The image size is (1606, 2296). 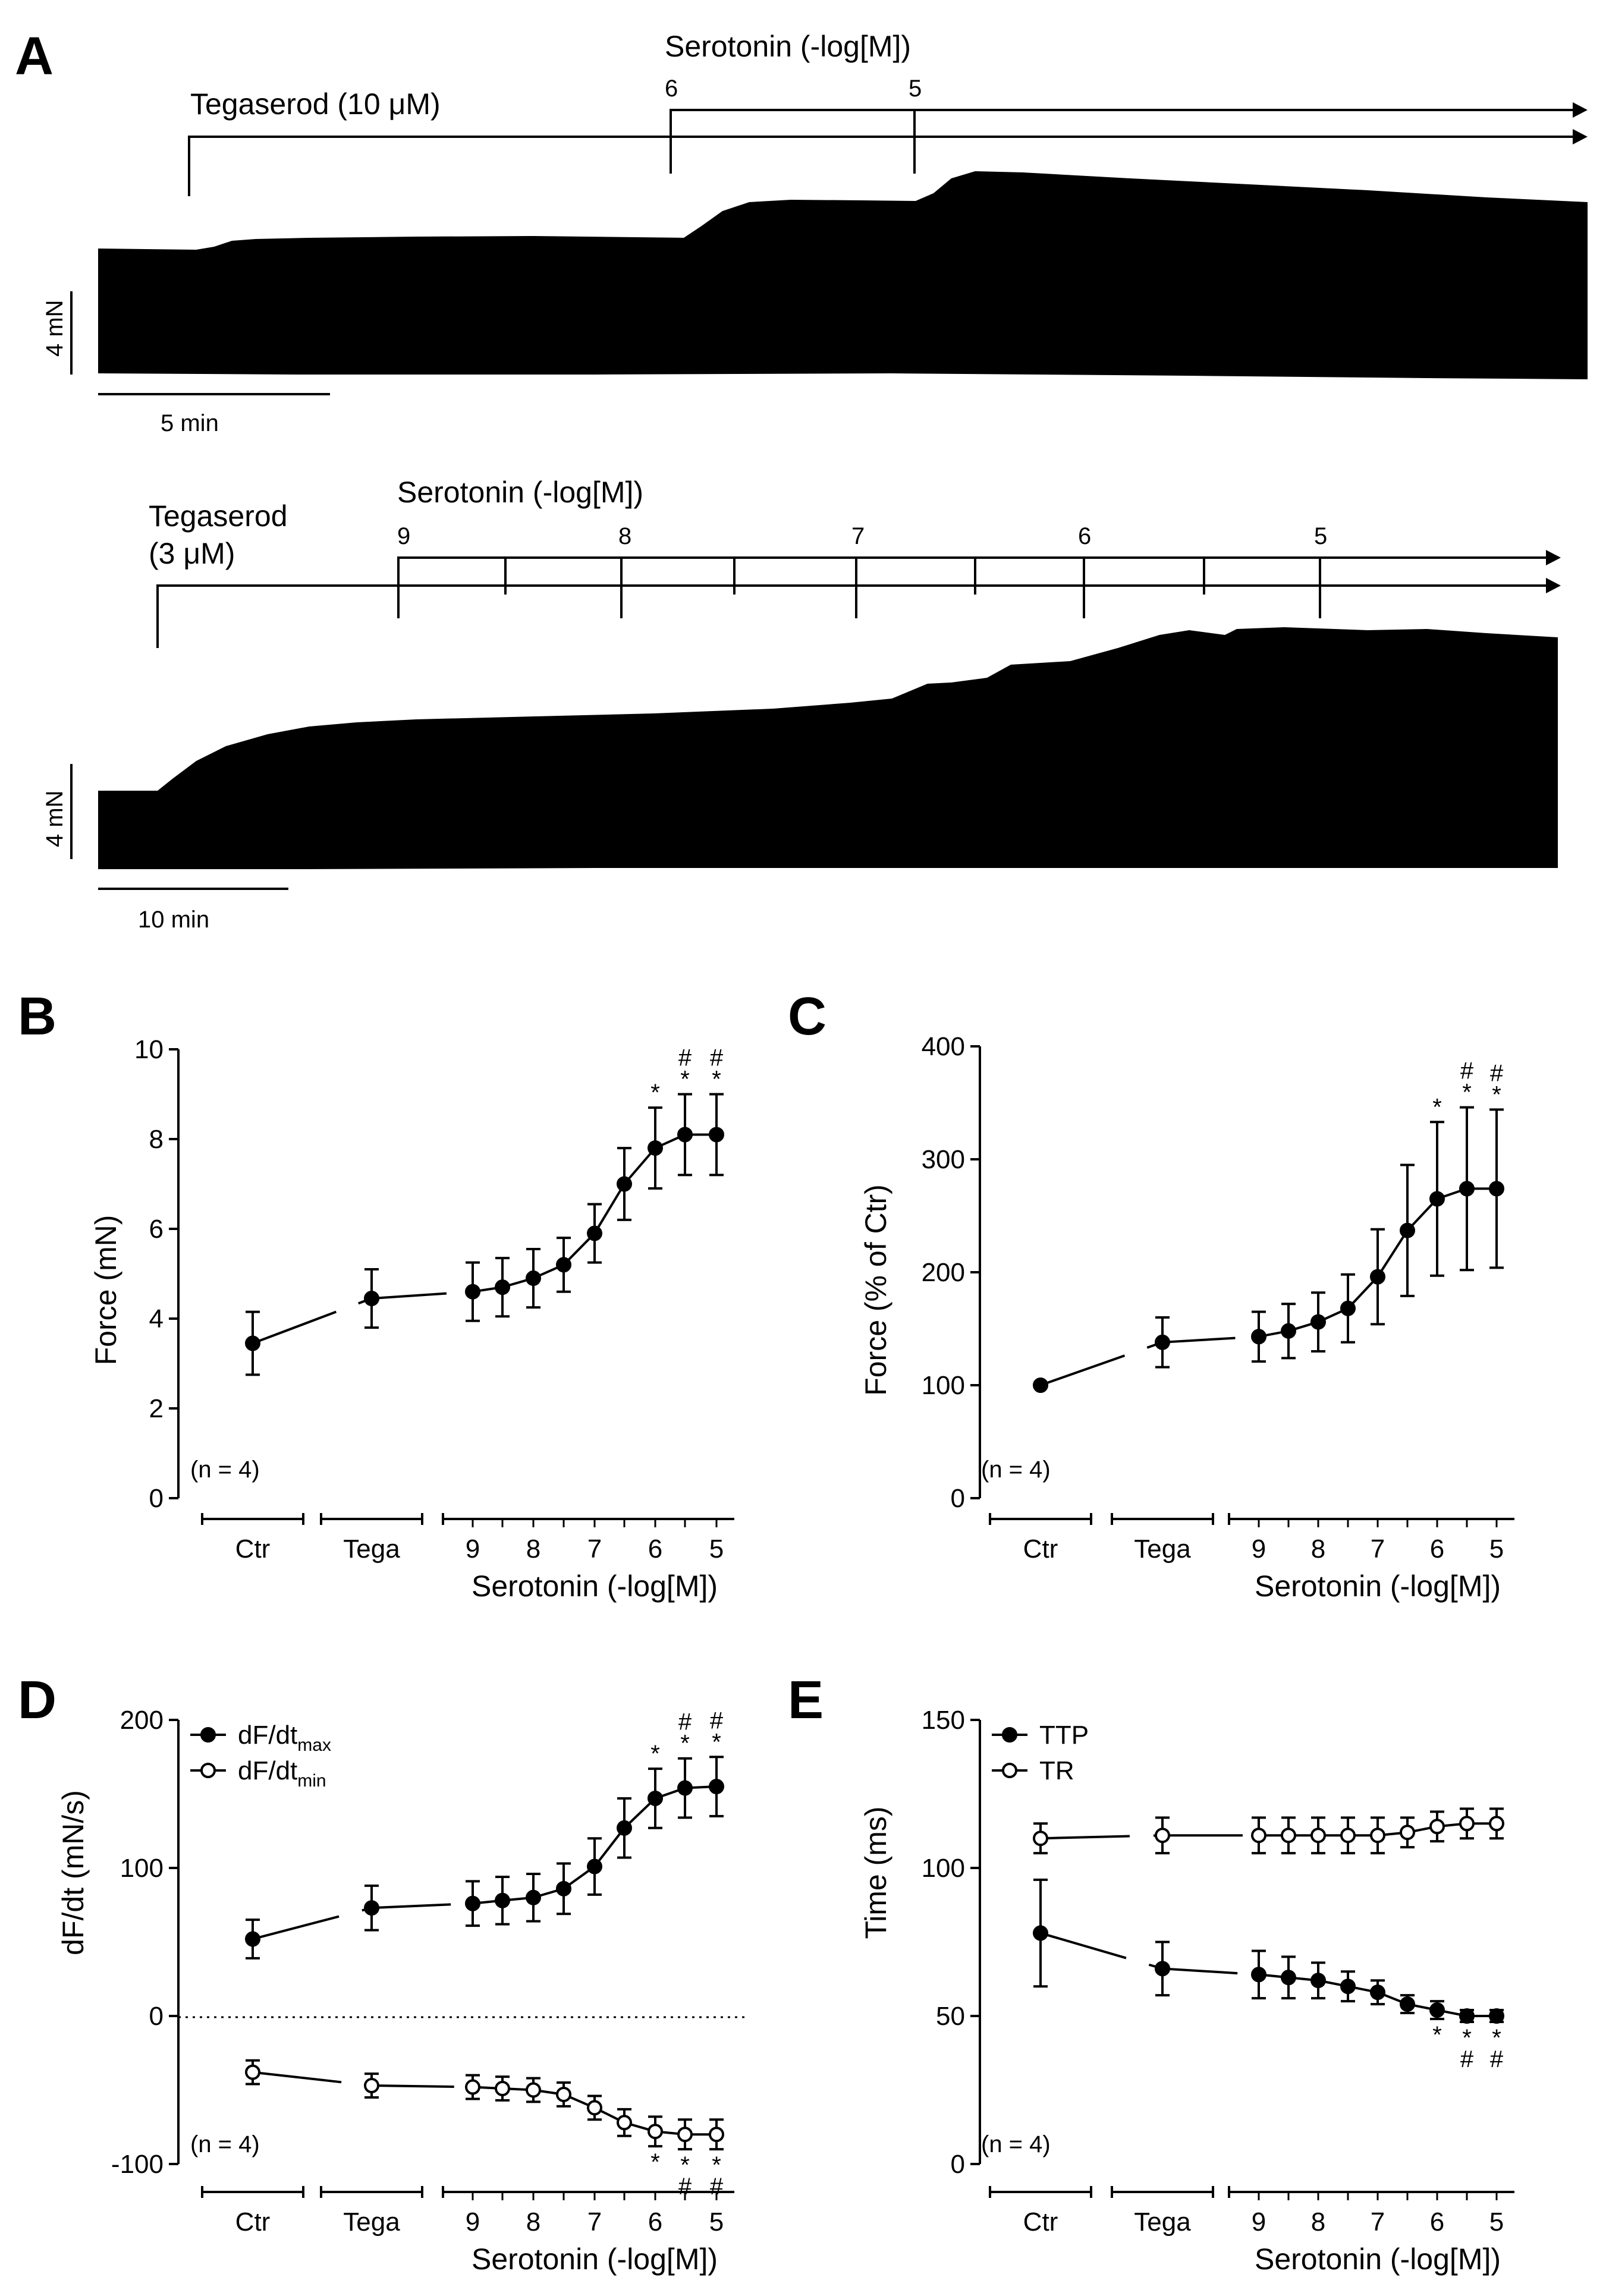 What do you see at coordinates (717, 1720) in the screenshot?
I see `panel-d-significance-marker: #` at bounding box center [717, 1720].